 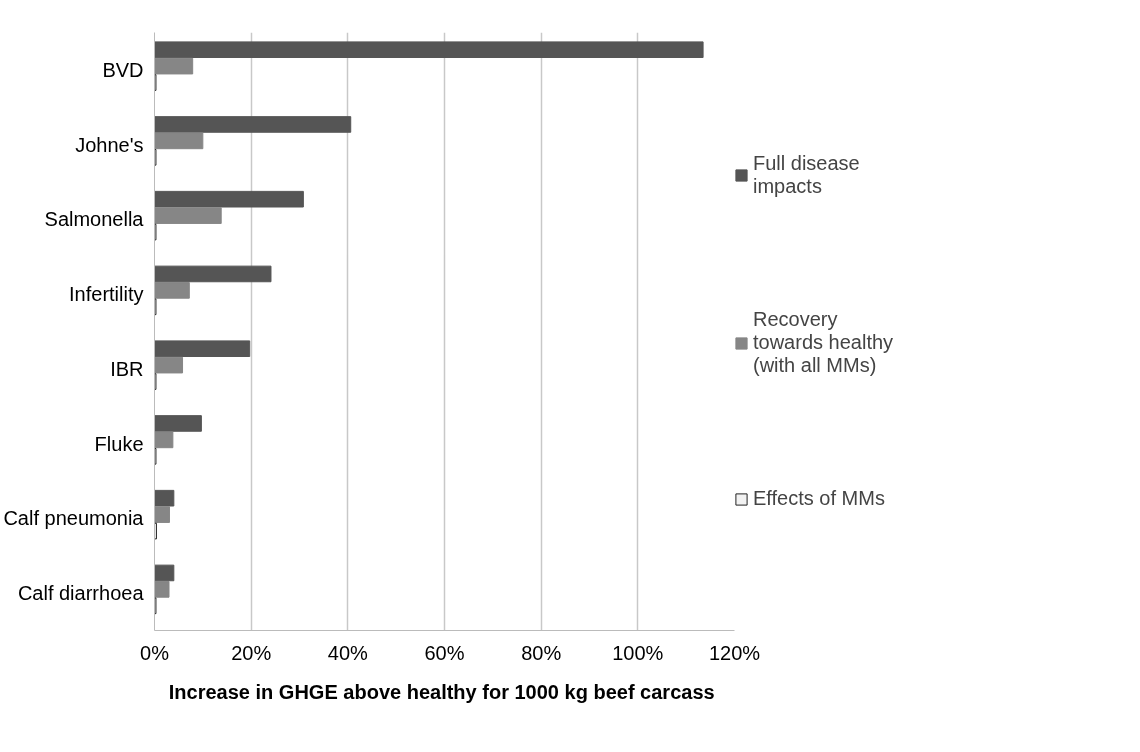 What do you see at coordinates (123, 69) in the screenshot?
I see `y-tick-label: BVD` at bounding box center [123, 69].